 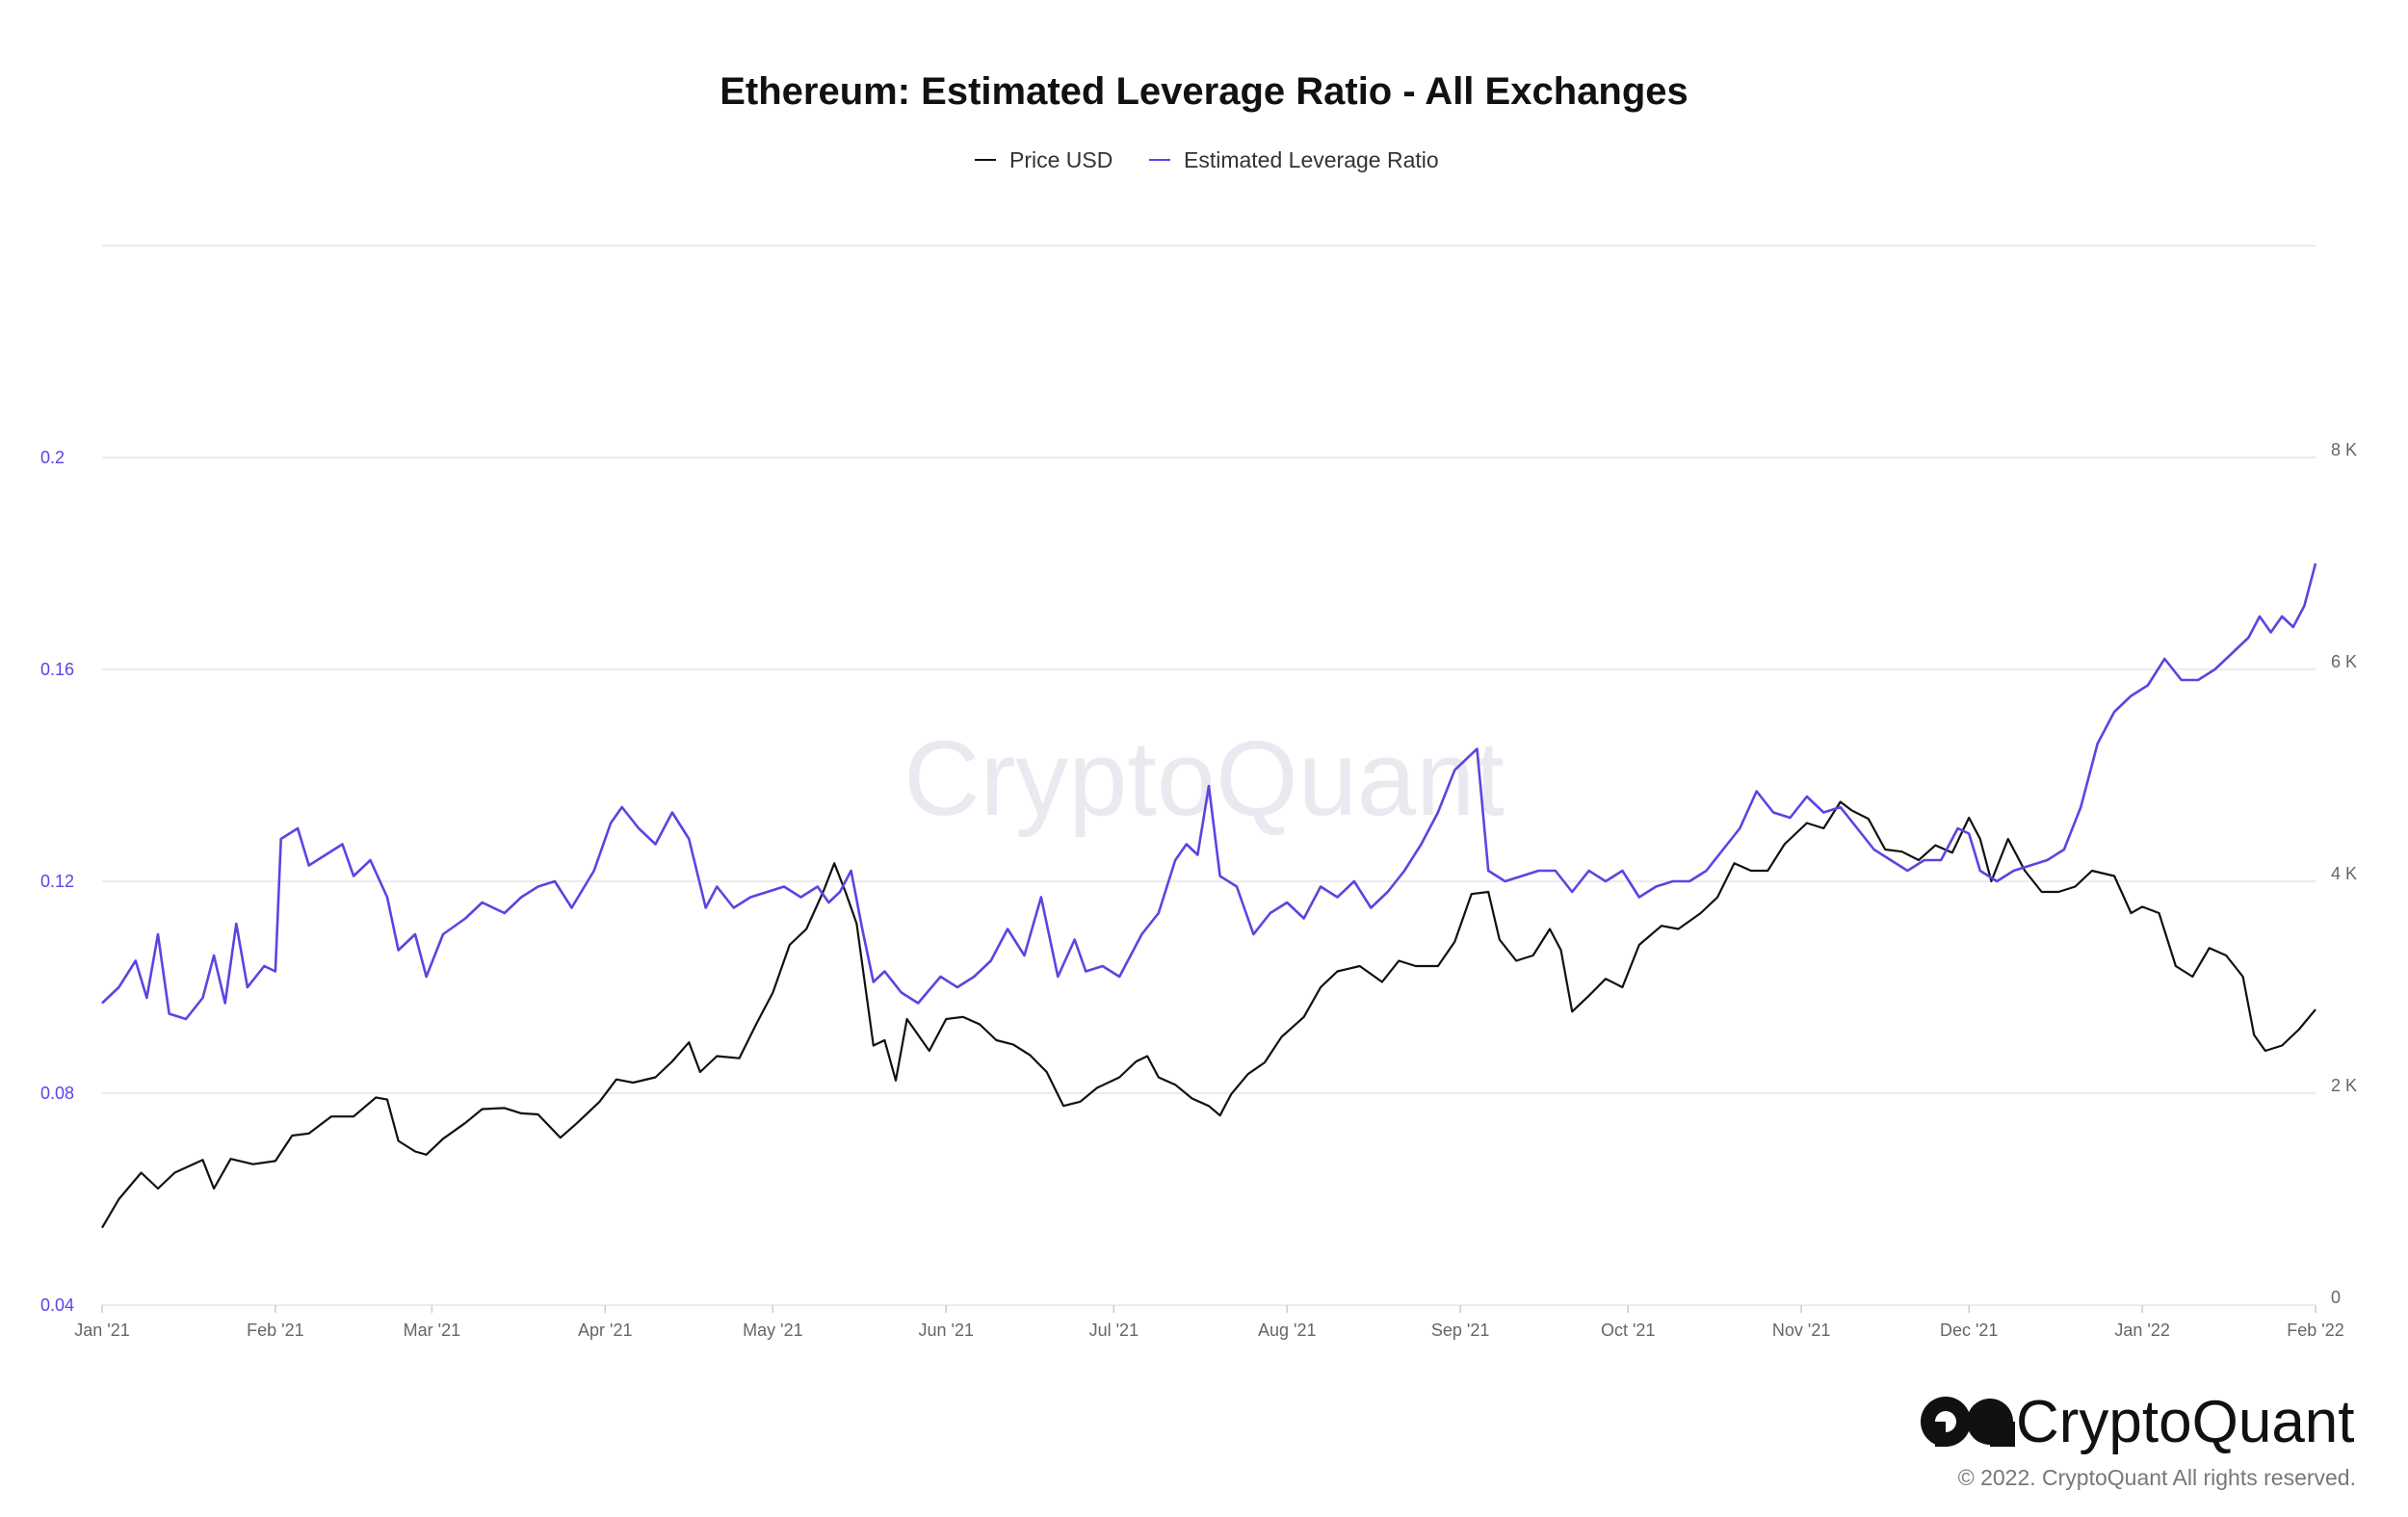 What do you see at coordinates (1801, 1330) in the screenshot?
I see `x-tick-label: Nov '21` at bounding box center [1801, 1330].